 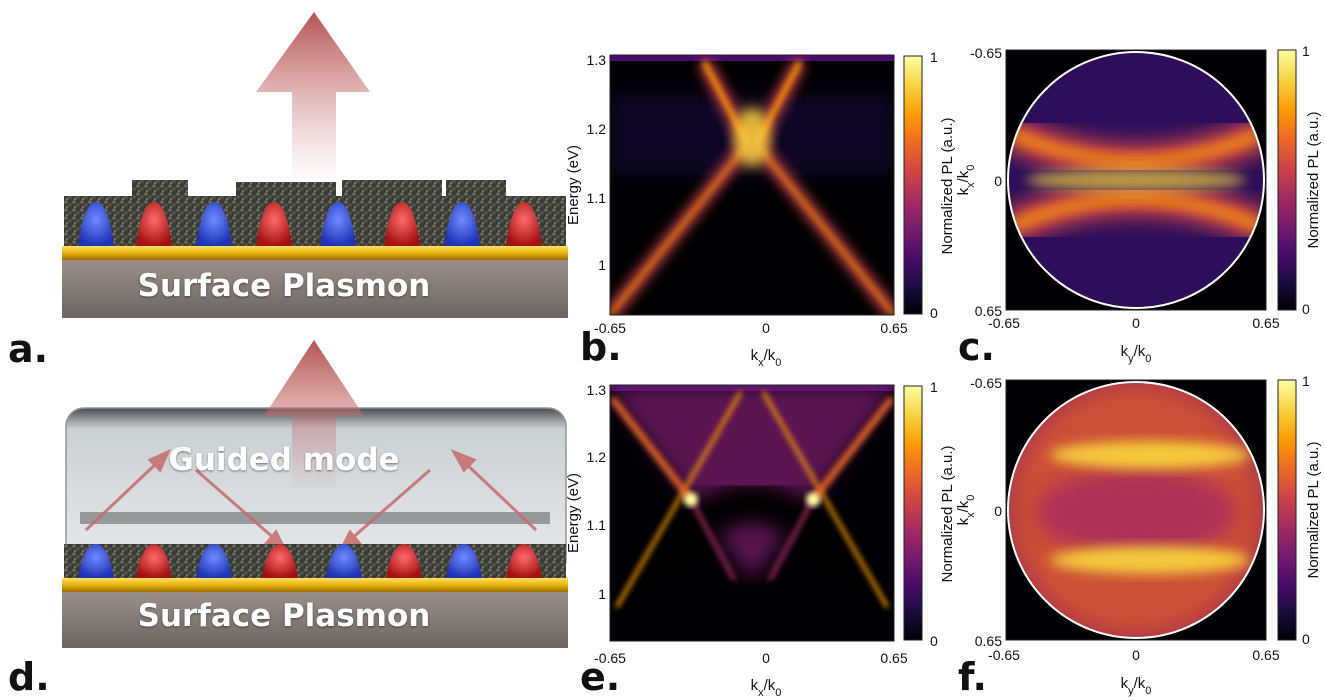 I want to click on scheme-d-top-label-box: Guided mode, so click(x=290, y=462).